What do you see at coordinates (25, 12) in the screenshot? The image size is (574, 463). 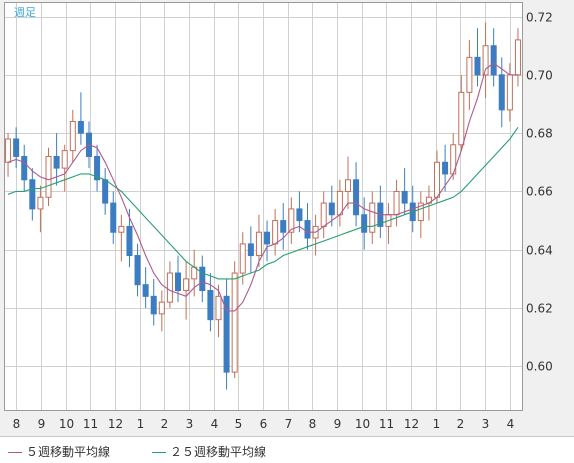 I see `period-label: 週足` at bounding box center [25, 12].